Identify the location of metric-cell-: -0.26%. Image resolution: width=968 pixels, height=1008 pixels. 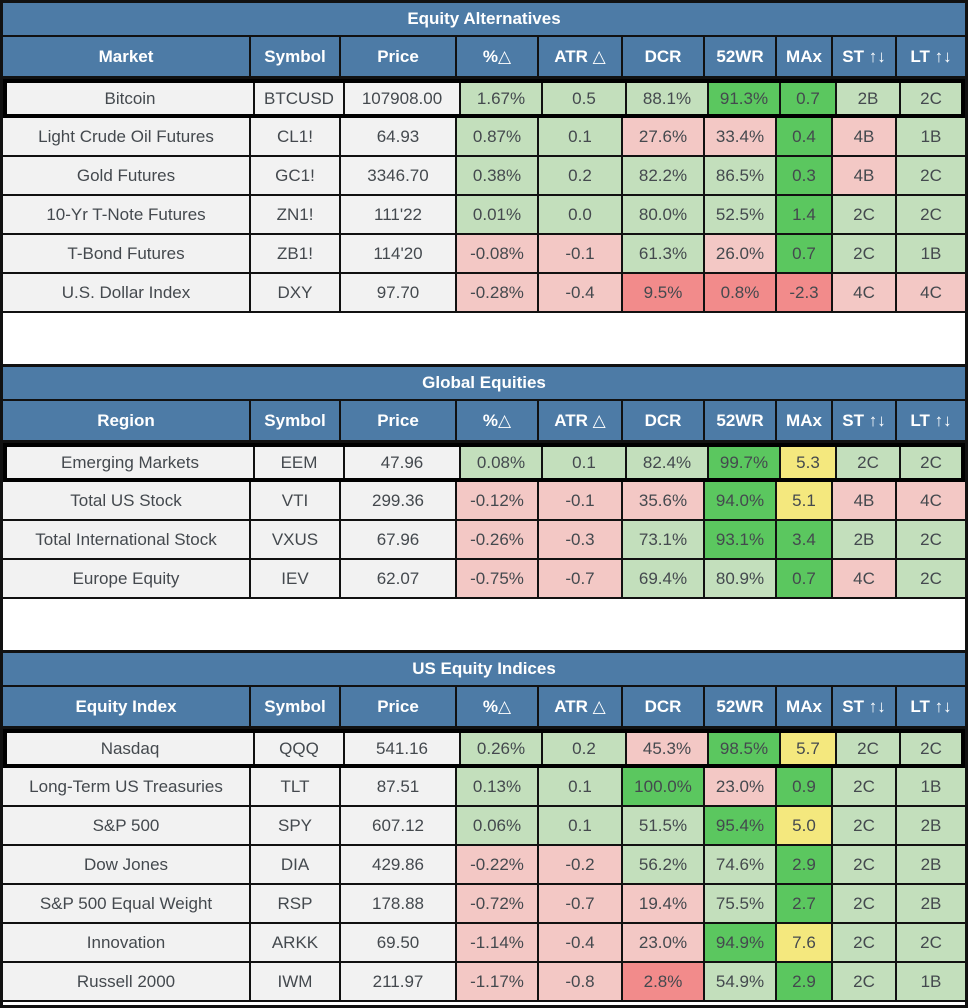
(498, 539).